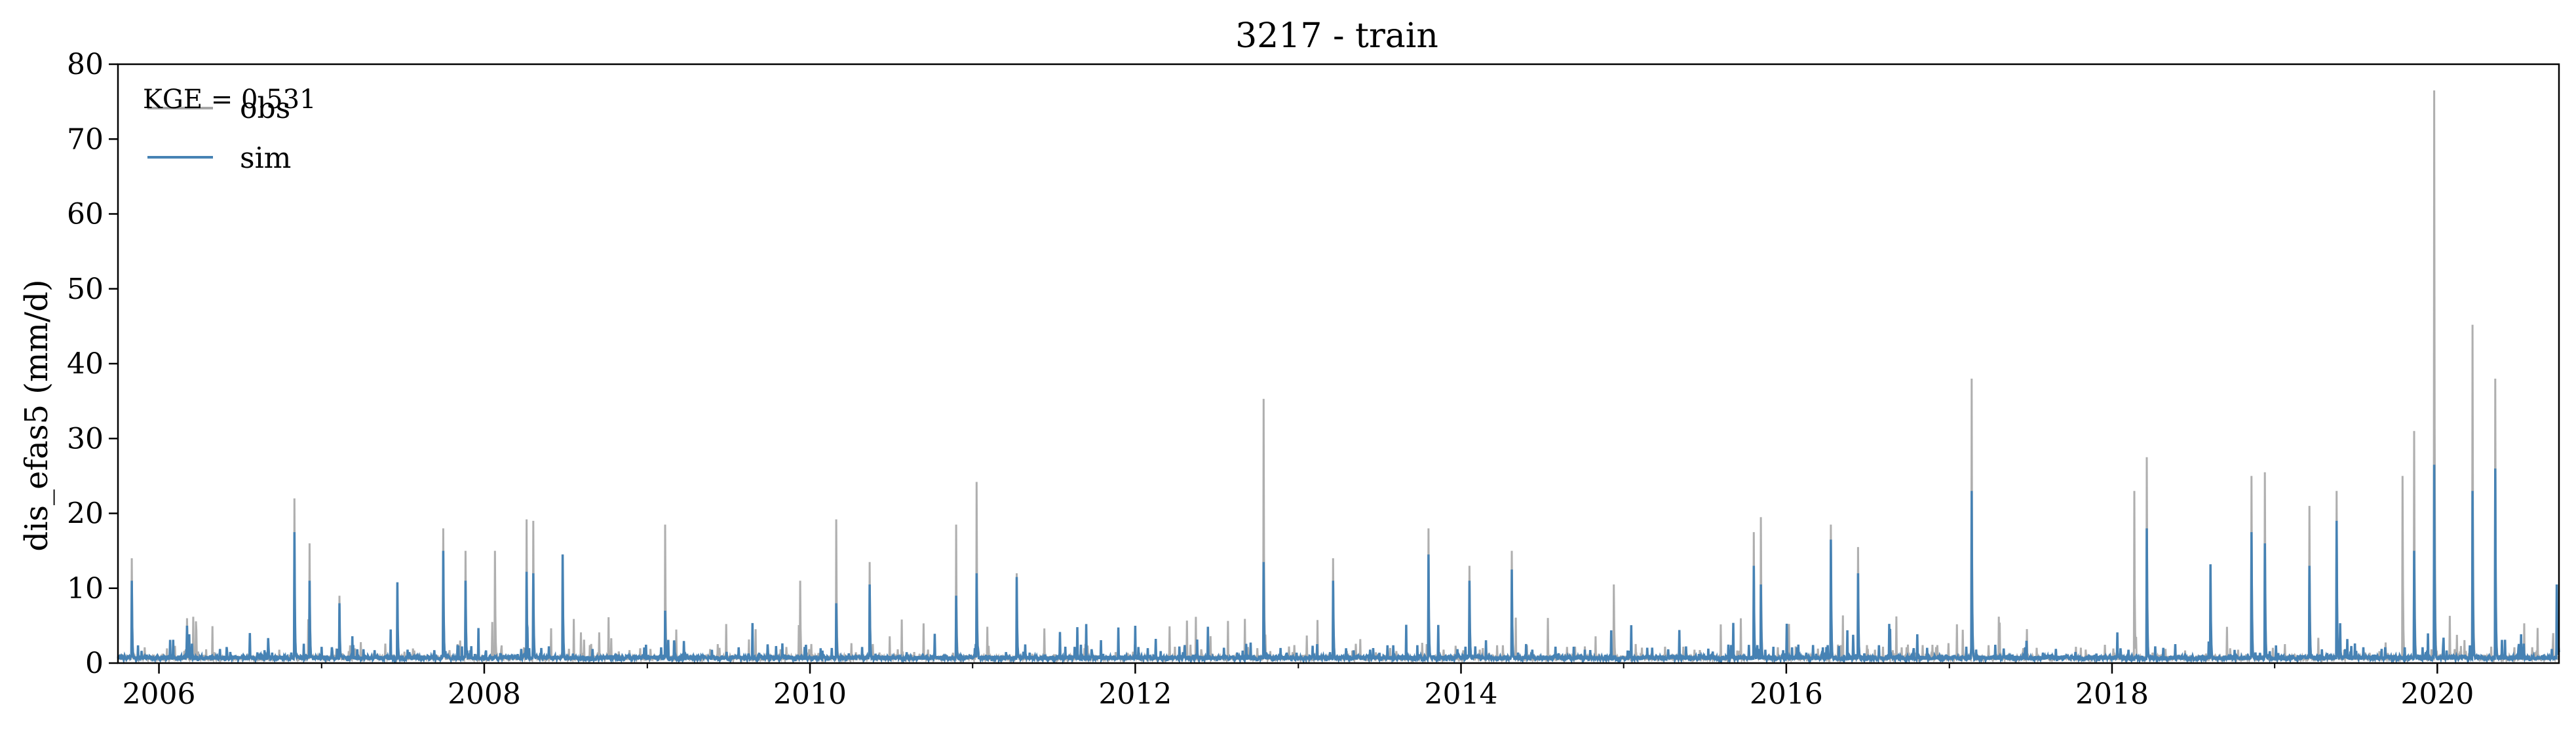 The height and width of the screenshot is (745, 2576). Describe the element at coordinates (85, 439) in the screenshot. I see `y-tick-label-30: 30` at that location.